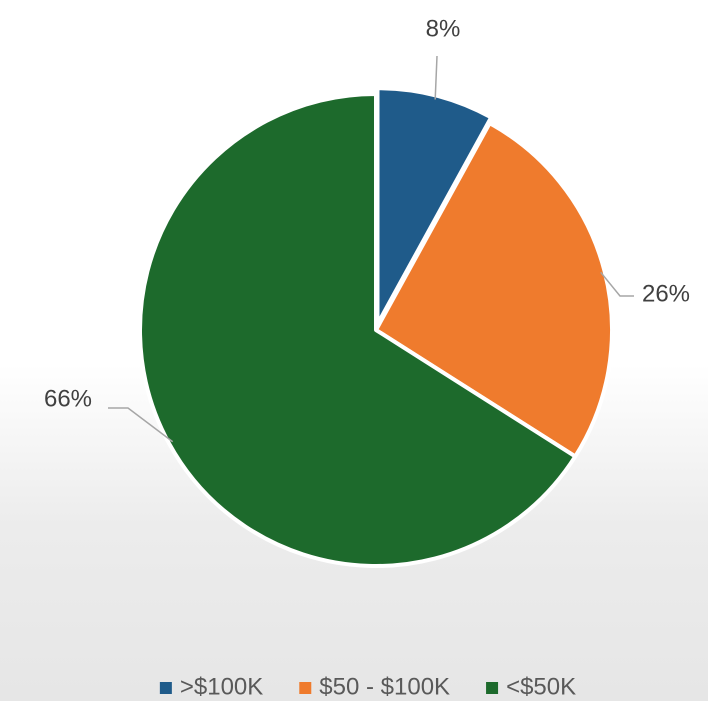  What do you see at coordinates (221, 686) in the screenshot?
I see `legend-label: >$100K` at bounding box center [221, 686].